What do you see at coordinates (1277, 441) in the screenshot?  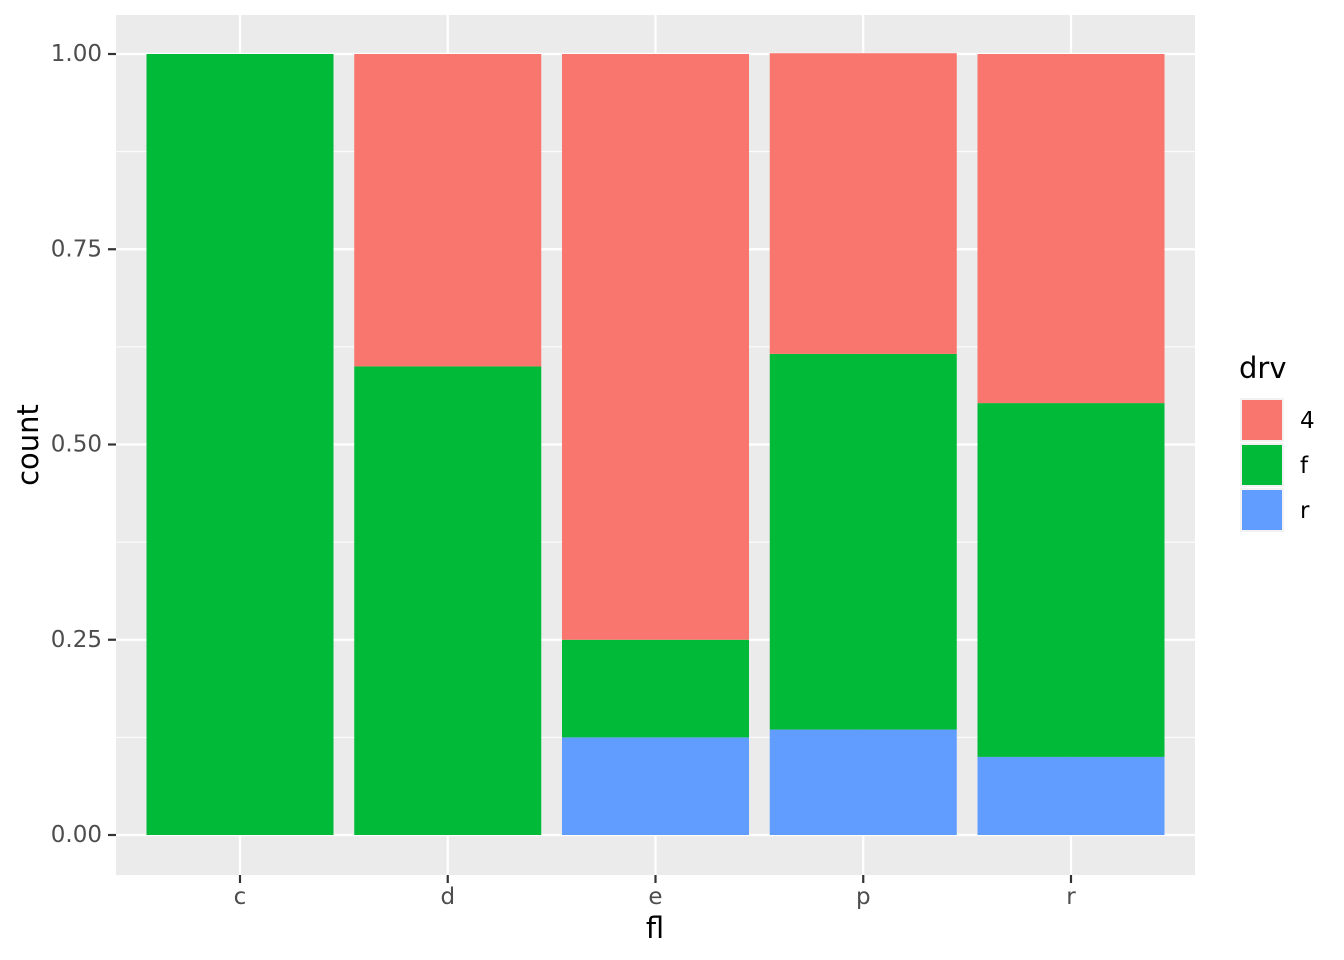 I see `legend: drv 4 fr` at bounding box center [1277, 441].